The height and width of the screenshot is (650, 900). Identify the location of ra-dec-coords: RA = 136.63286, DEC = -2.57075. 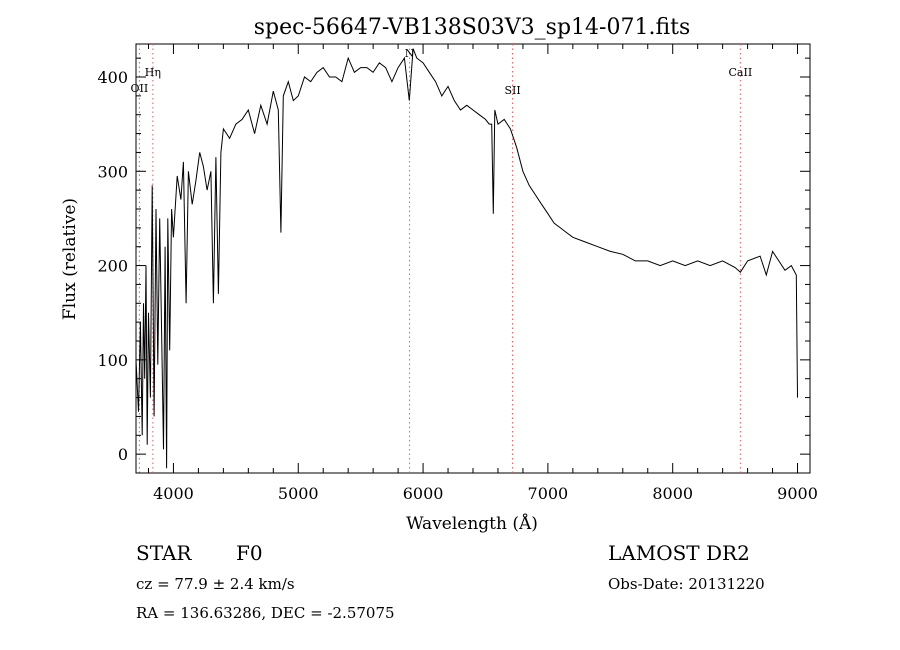
(265, 613).